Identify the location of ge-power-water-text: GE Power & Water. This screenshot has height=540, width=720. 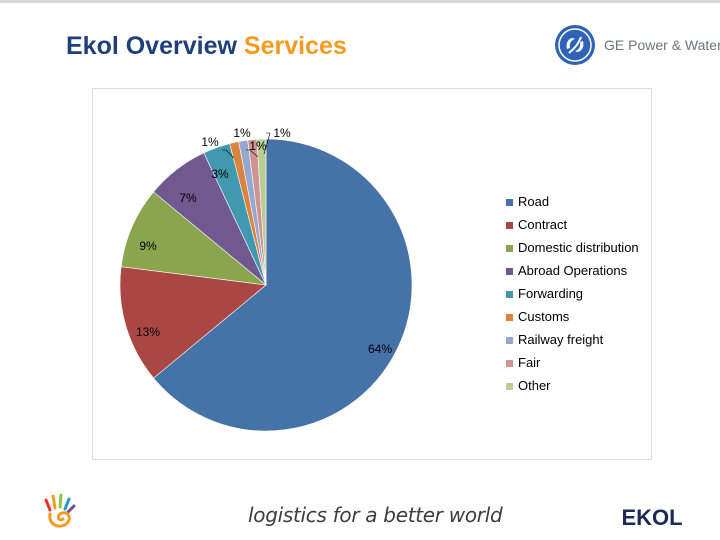
(662, 45).